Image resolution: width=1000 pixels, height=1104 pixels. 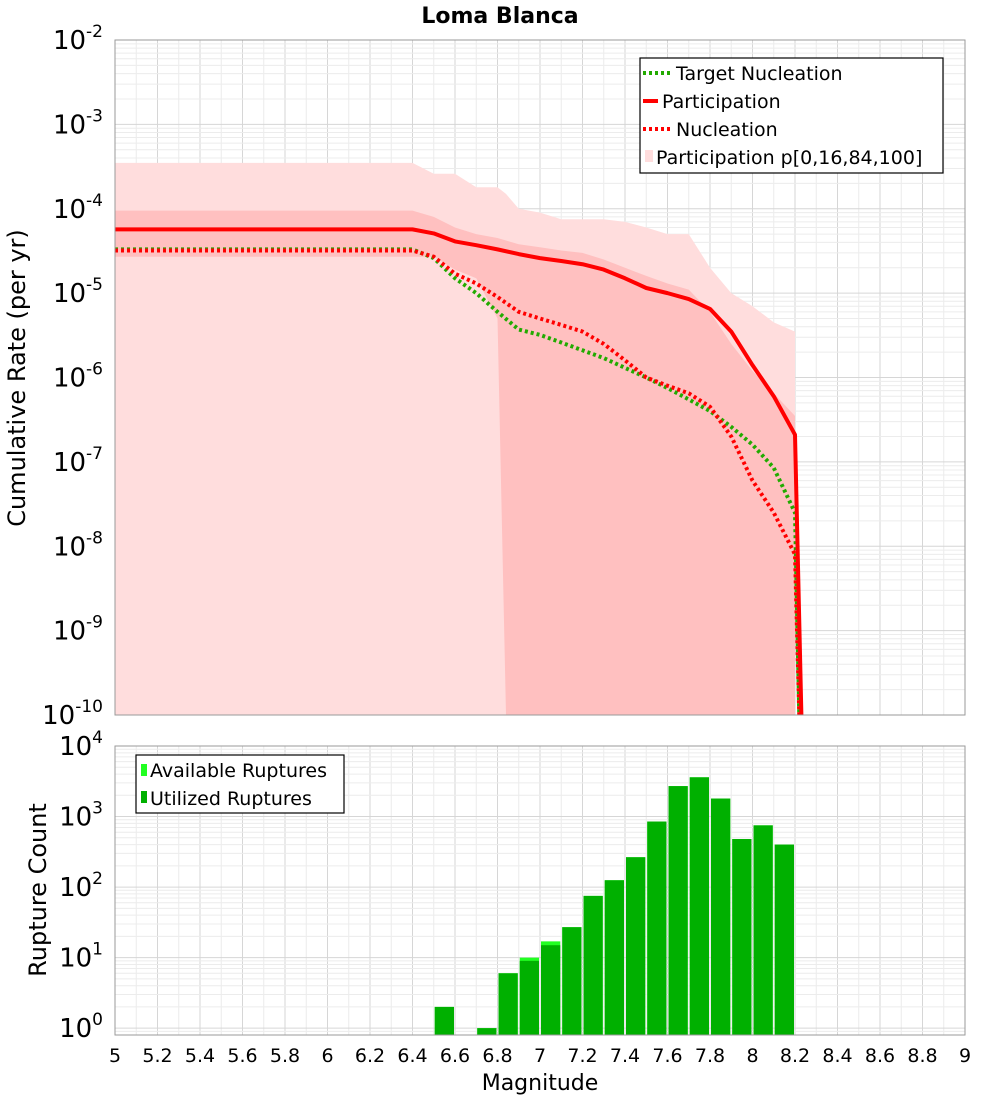 What do you see at coordinates (412, 1056) in the screenshot?
I see `count-x-tick-label: 6.4` at bounding box center [412, 1056].